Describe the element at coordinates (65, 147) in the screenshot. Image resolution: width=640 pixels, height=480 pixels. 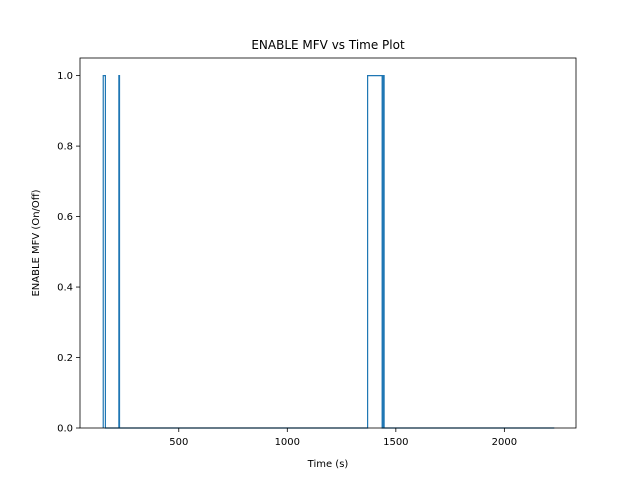
I see `y-tick-label-4: 0.8` at that location.